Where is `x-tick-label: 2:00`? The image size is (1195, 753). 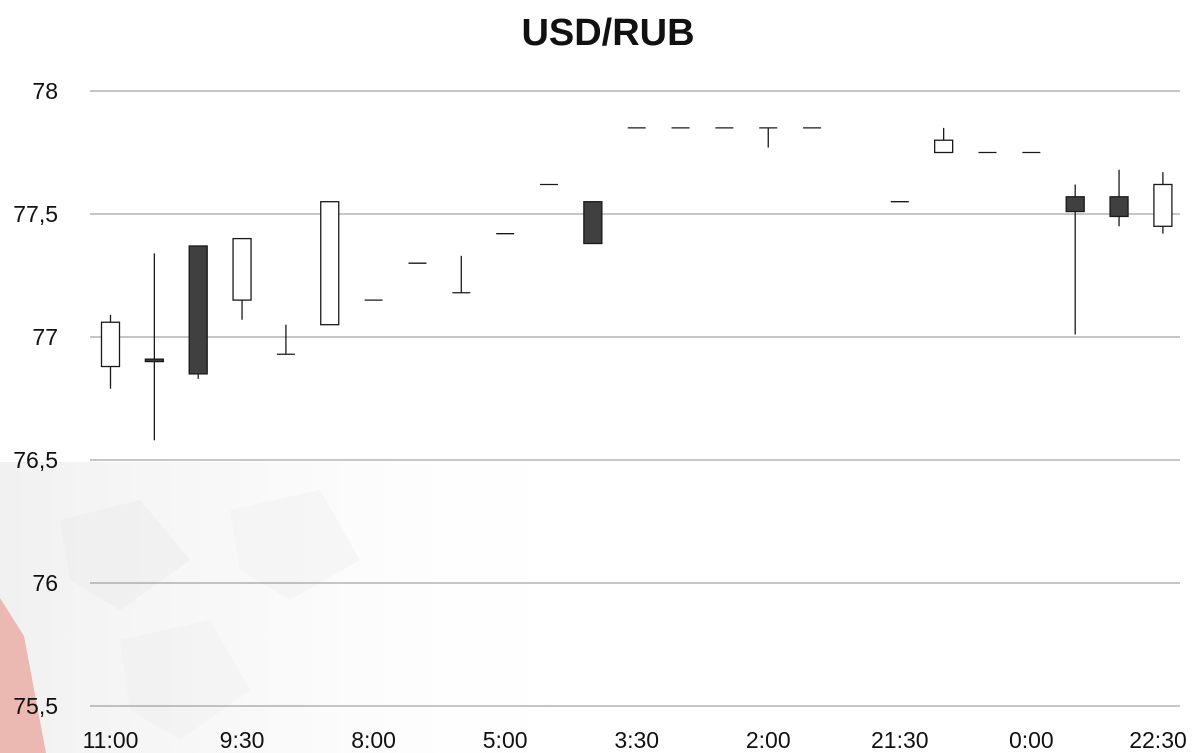
x-tick-label: 2:00 is located at coordinates (768, 740).